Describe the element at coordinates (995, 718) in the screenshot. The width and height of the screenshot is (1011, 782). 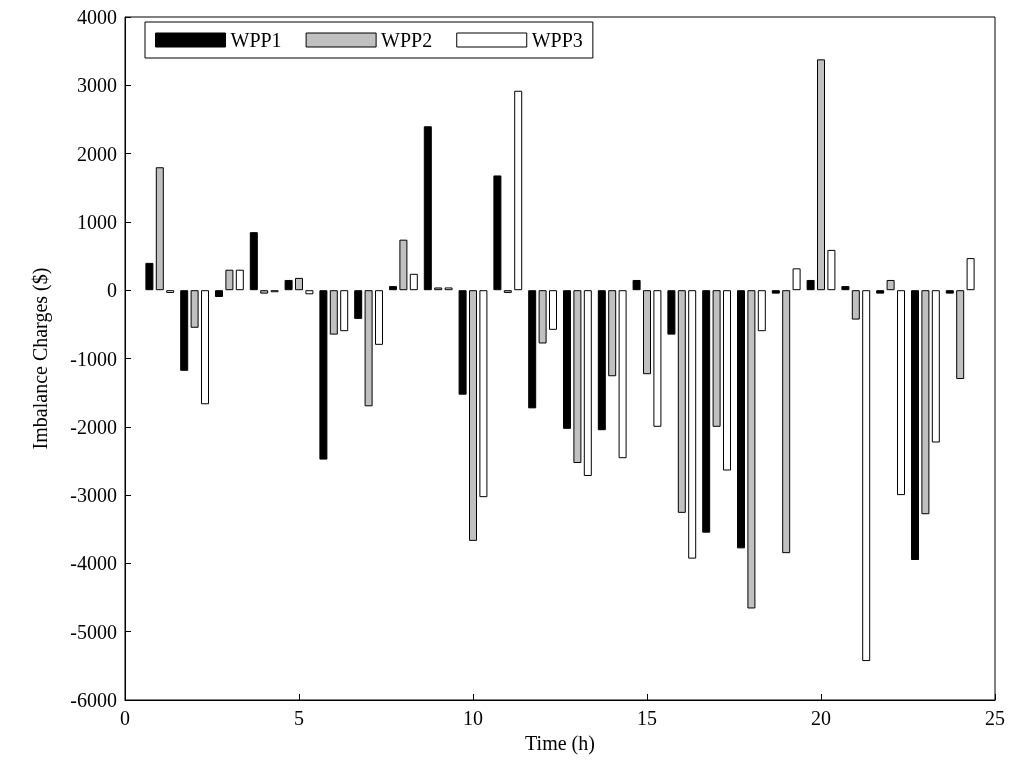
I see `x-tick-label: 25` at that location.